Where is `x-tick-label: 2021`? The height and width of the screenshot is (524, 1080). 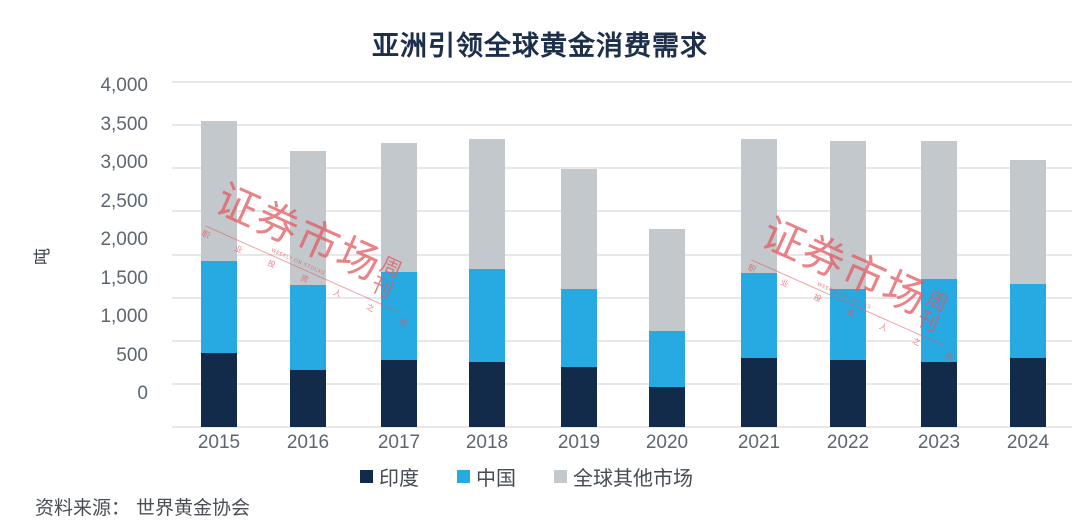
x-tick-label: 2021 is located at coordinates (759, 442).